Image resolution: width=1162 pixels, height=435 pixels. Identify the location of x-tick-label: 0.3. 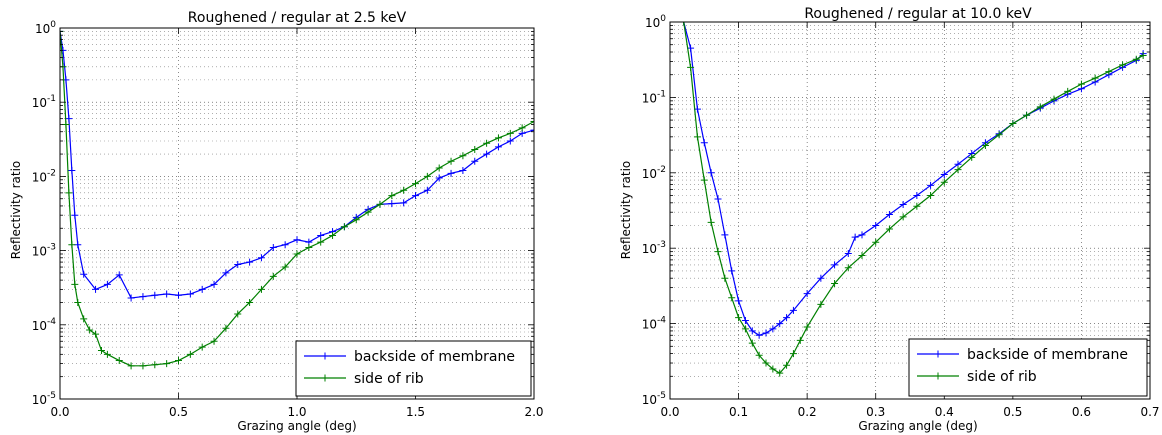
(875, 412).